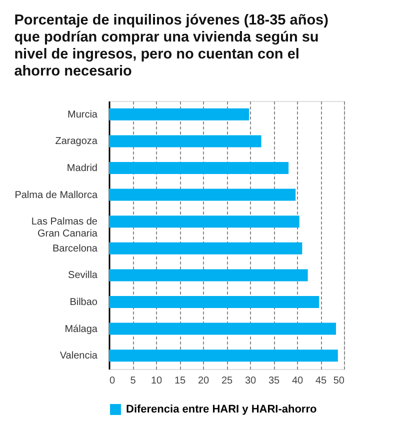 This screenshot has width=398, height=441. Describe the element at coordinates (76, 142) in the screenshot. I see `y-tick-label: Zaragoza` at that location.